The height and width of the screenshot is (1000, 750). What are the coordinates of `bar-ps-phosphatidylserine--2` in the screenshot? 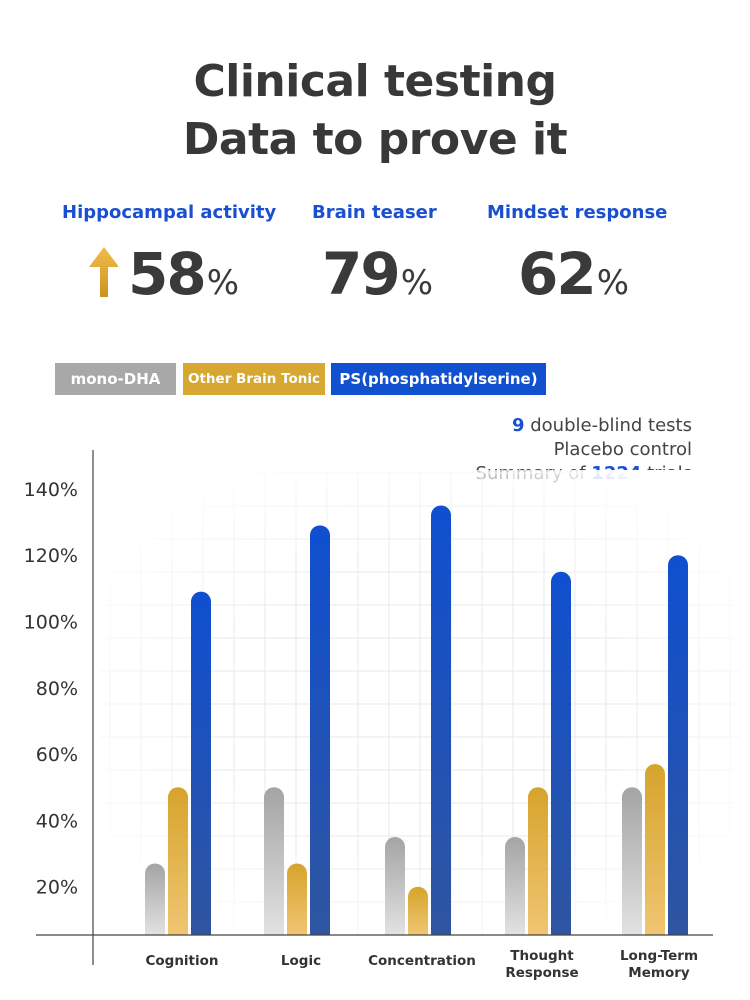 It's located at (441, 720).